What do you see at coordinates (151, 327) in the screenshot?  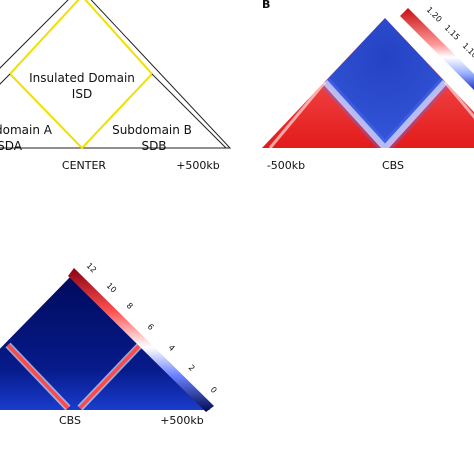 I see `panel-c-cbar-tick: 6` at bounding box center [151, 327].